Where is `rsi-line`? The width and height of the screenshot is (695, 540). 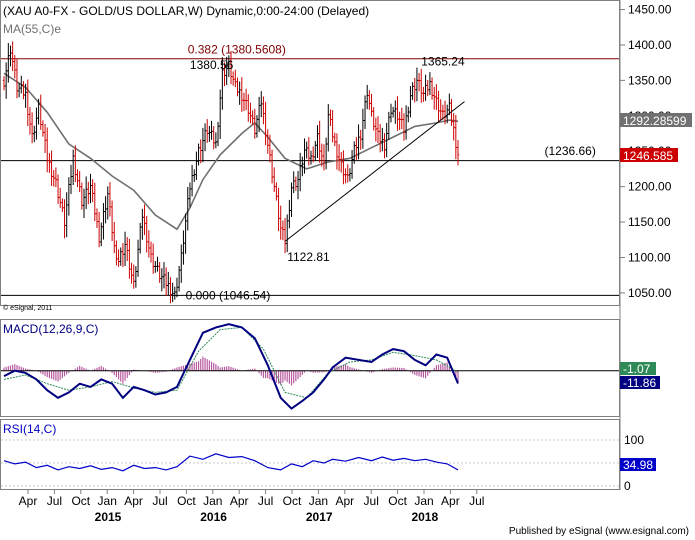 rsi-line is located at coordinates (231, 462).